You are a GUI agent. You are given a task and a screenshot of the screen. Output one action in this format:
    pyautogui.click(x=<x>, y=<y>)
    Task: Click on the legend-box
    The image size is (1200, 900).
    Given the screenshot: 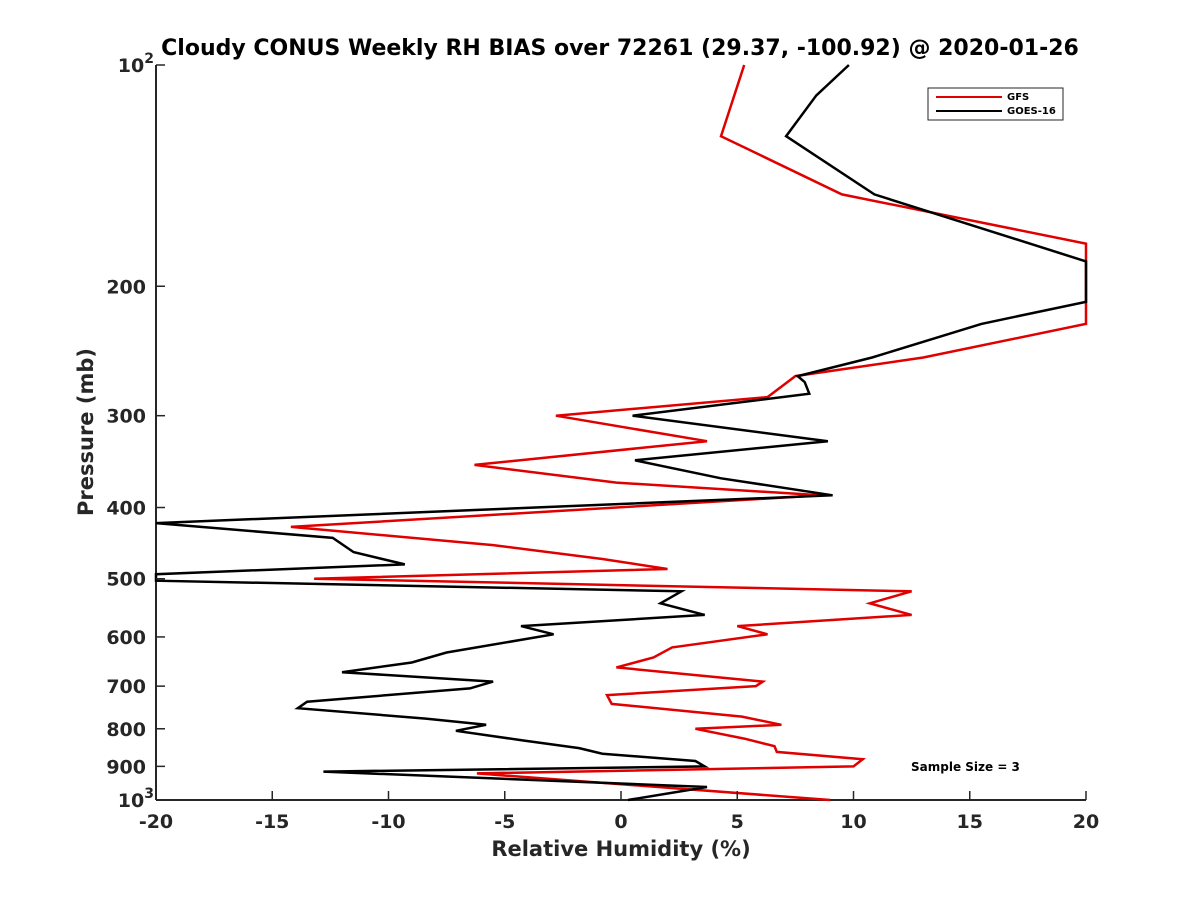 What is the action you would take?
    pyautogui.click(x=995, y=104)
    